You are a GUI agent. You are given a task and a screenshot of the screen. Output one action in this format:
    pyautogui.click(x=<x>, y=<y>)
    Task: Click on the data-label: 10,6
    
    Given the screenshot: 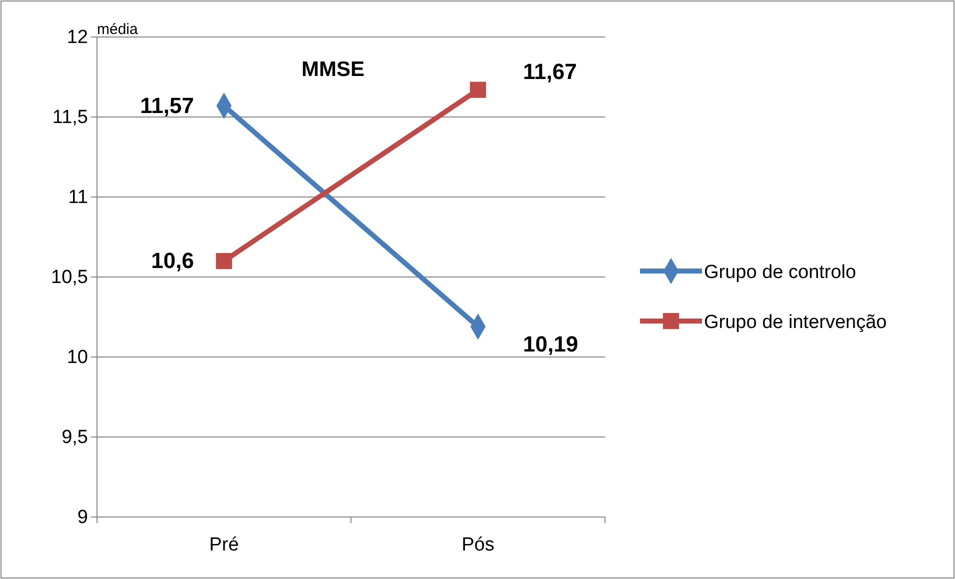 What is the action you would take?
    pyautogui.click(x=172, y=260)
    